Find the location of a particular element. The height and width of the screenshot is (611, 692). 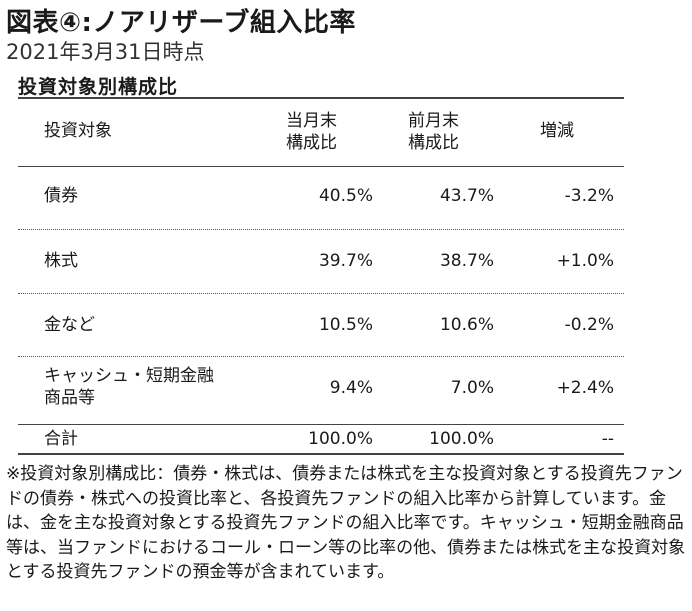

total-change: -- is located at coordinates (607, 439).